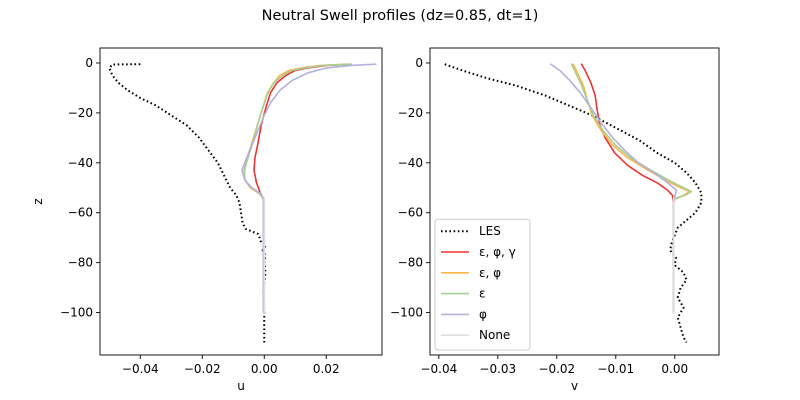  Describe the element at coordinates (400, 16) in the screenshot. I see `figure-title: Neutral Swell profiles (dz=0.85, dt=1)` at that location.